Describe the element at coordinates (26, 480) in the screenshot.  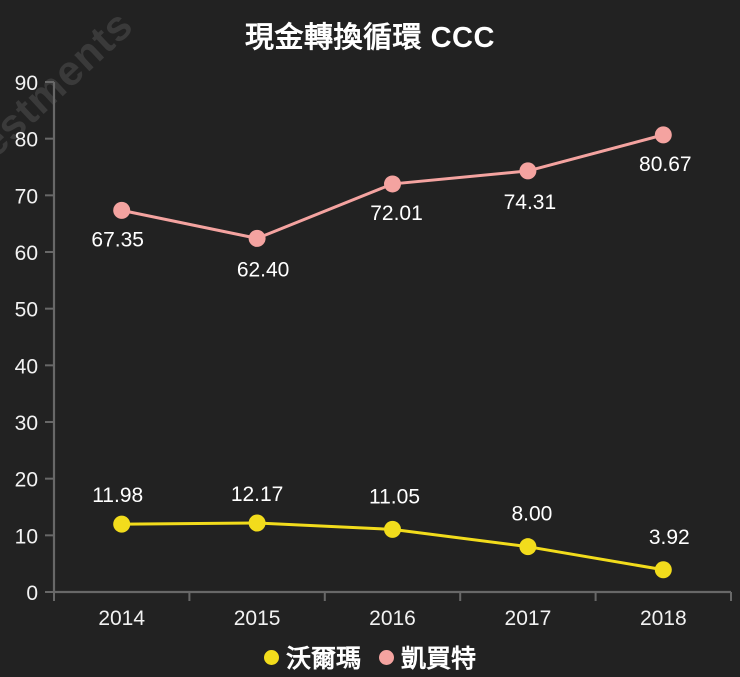
I see `y-axis-tick-label: 20` at that location.